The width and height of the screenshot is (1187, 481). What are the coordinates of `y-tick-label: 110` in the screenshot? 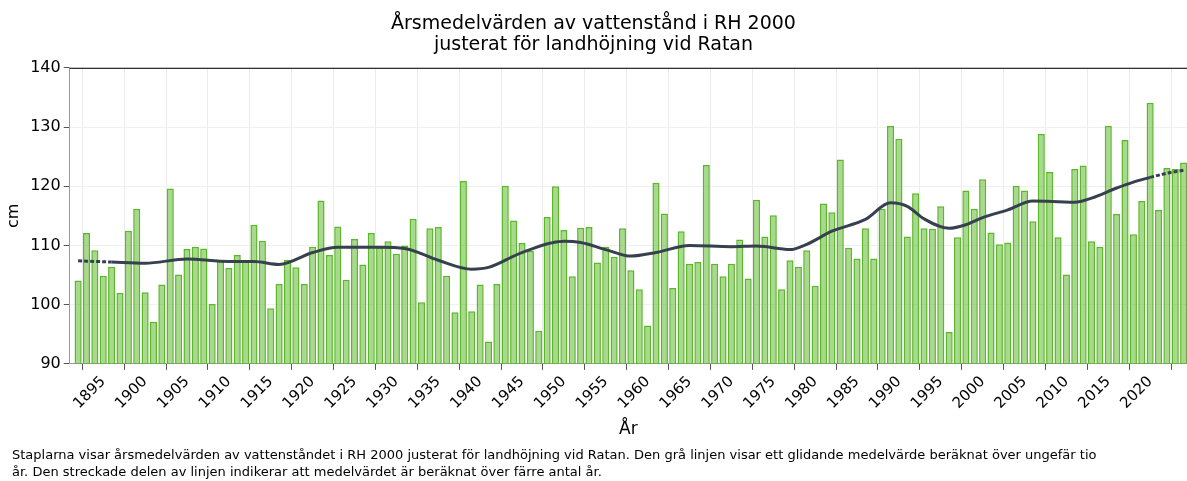 It's located at (45, 244).